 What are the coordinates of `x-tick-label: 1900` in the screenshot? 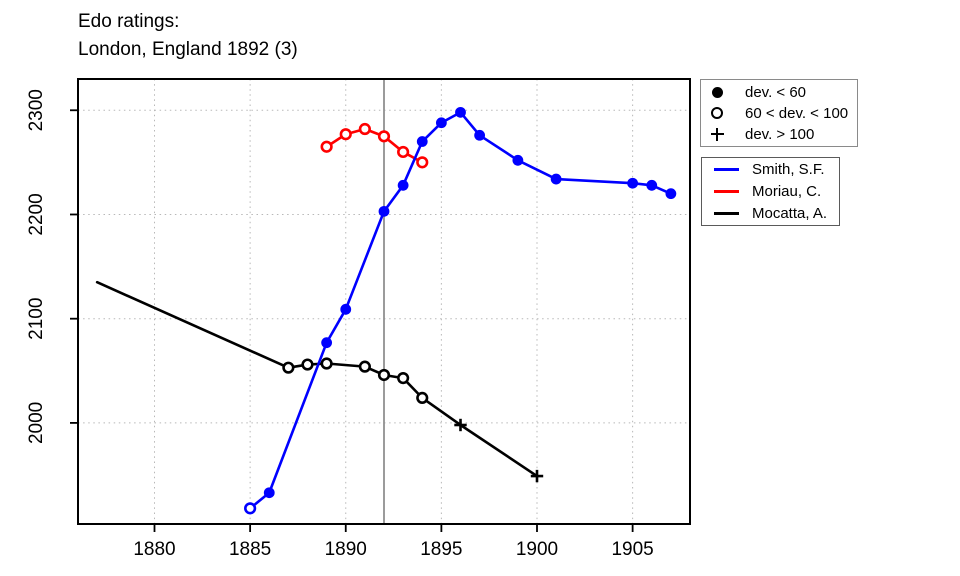 It's located at (537, 549).